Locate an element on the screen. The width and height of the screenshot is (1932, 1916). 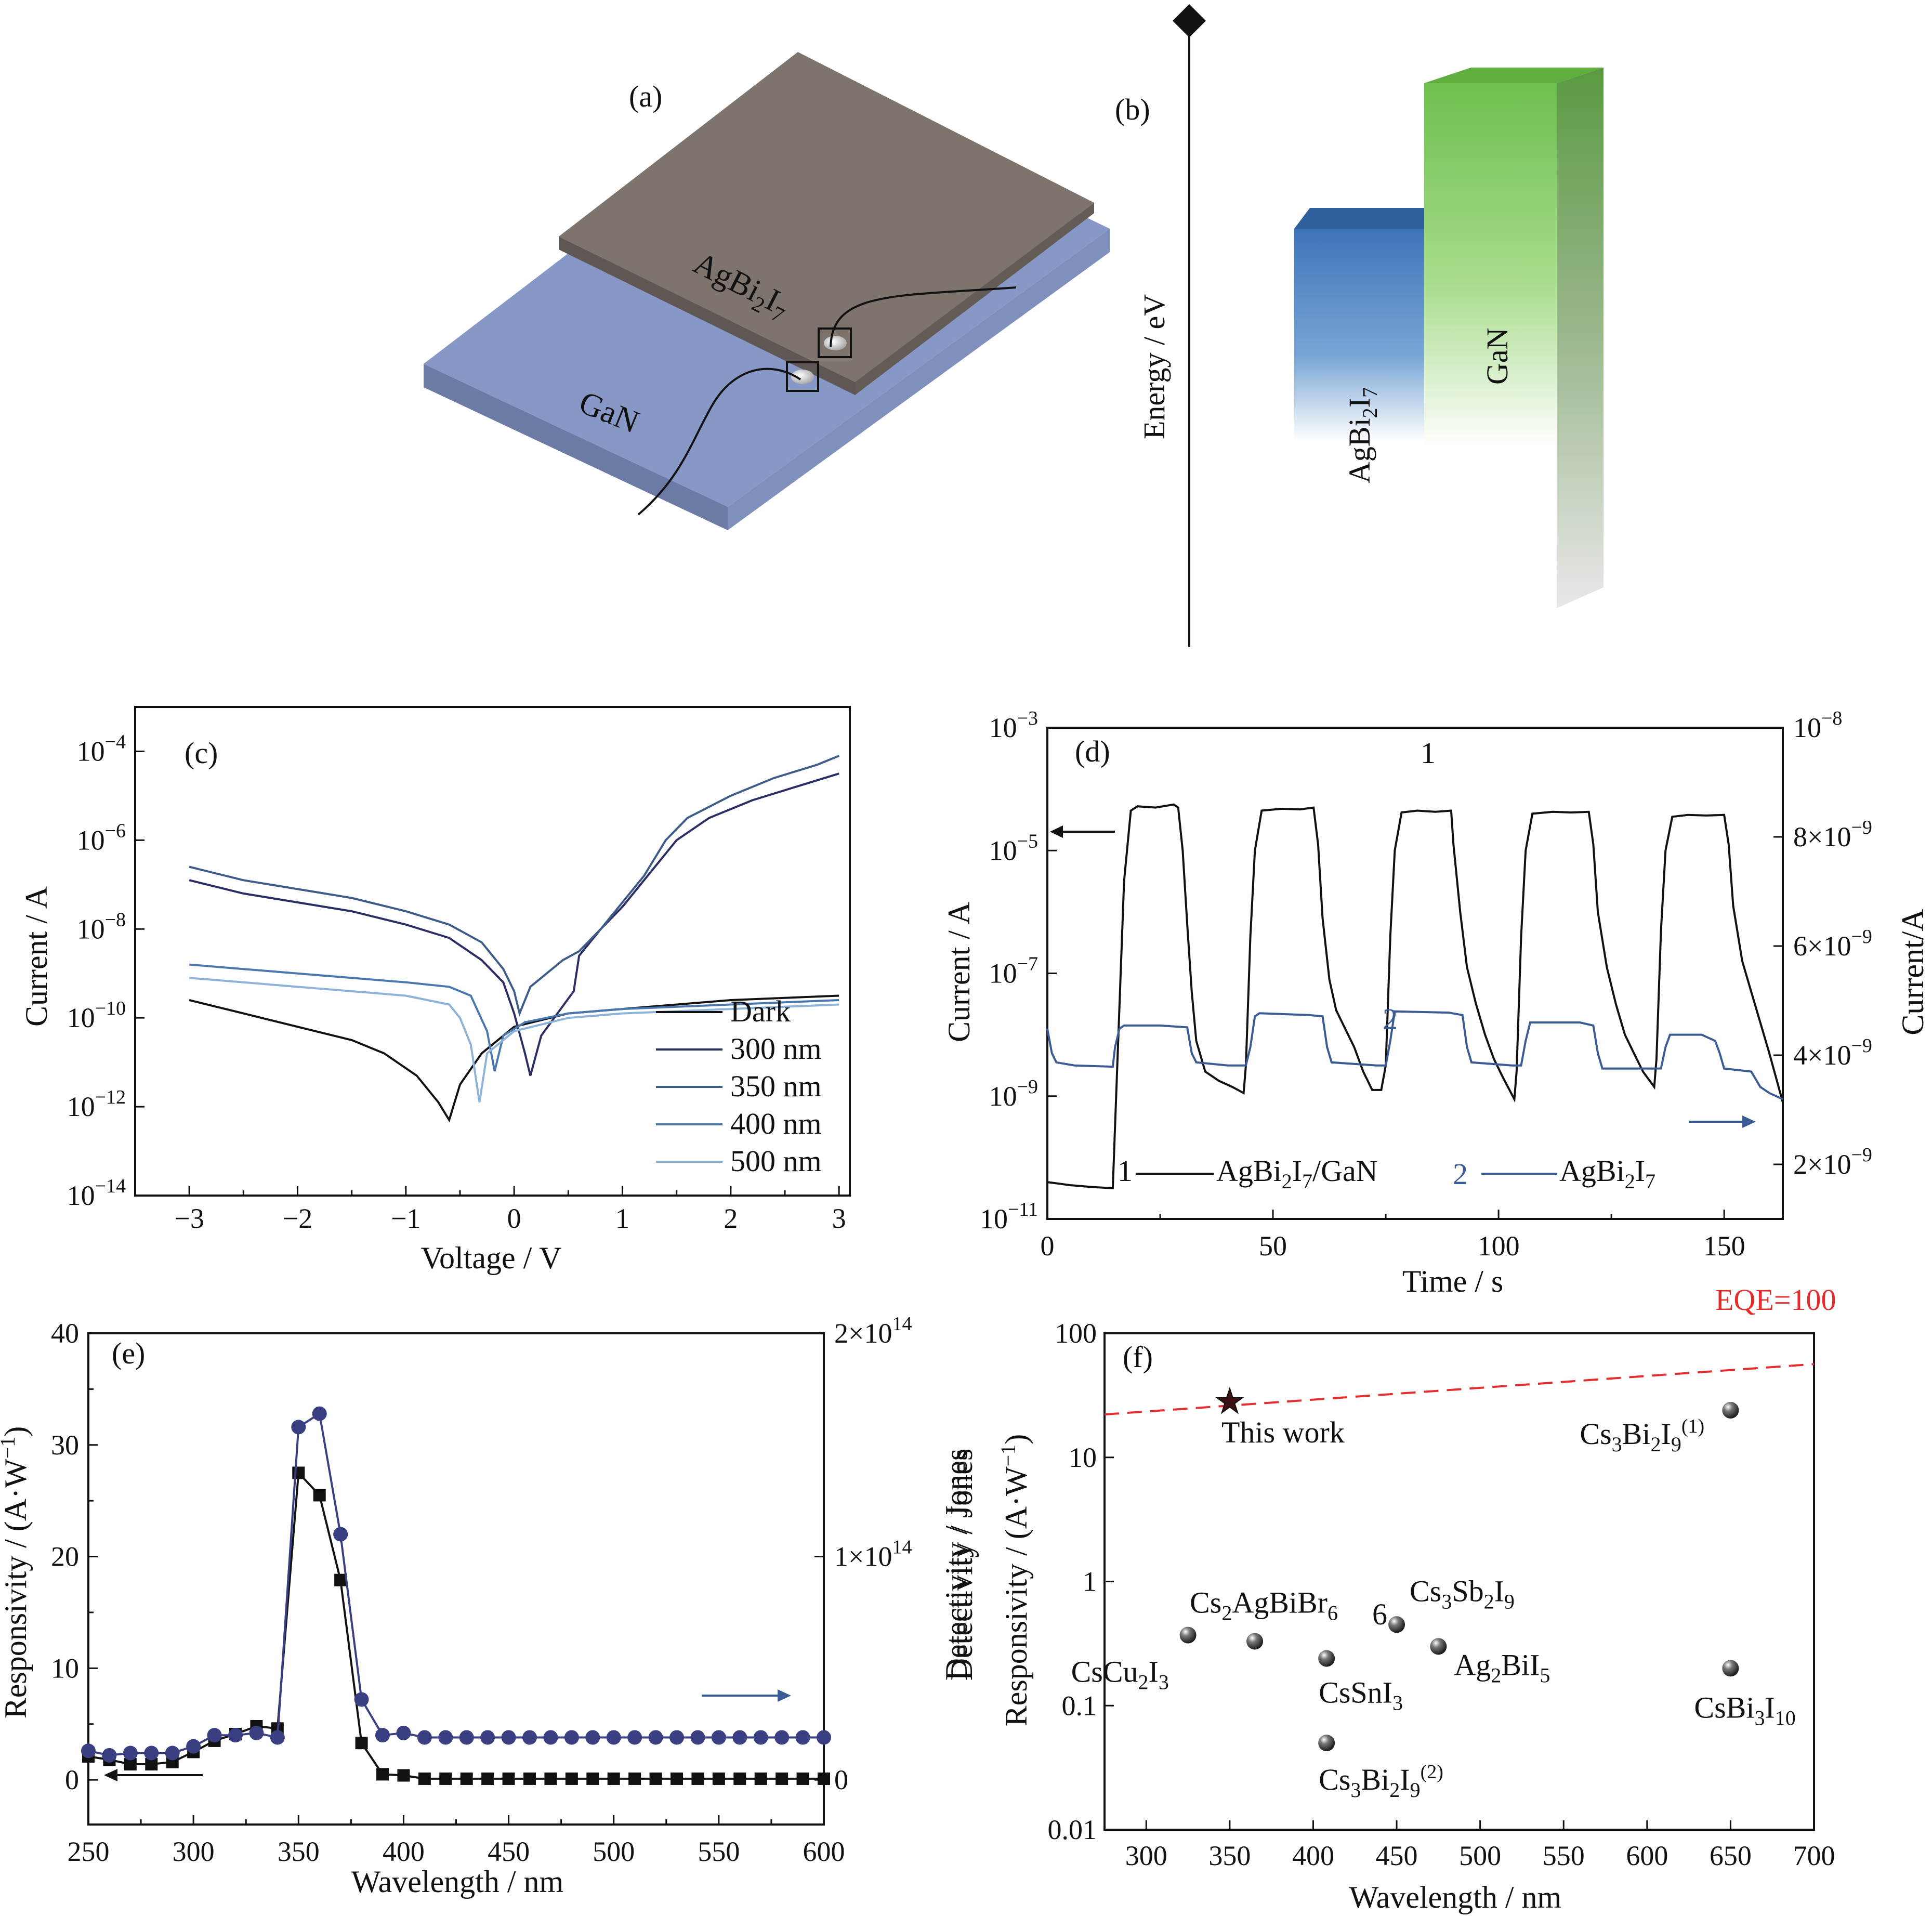
f-point-label-sup: (1) is located at coordinates (1692, 1426).